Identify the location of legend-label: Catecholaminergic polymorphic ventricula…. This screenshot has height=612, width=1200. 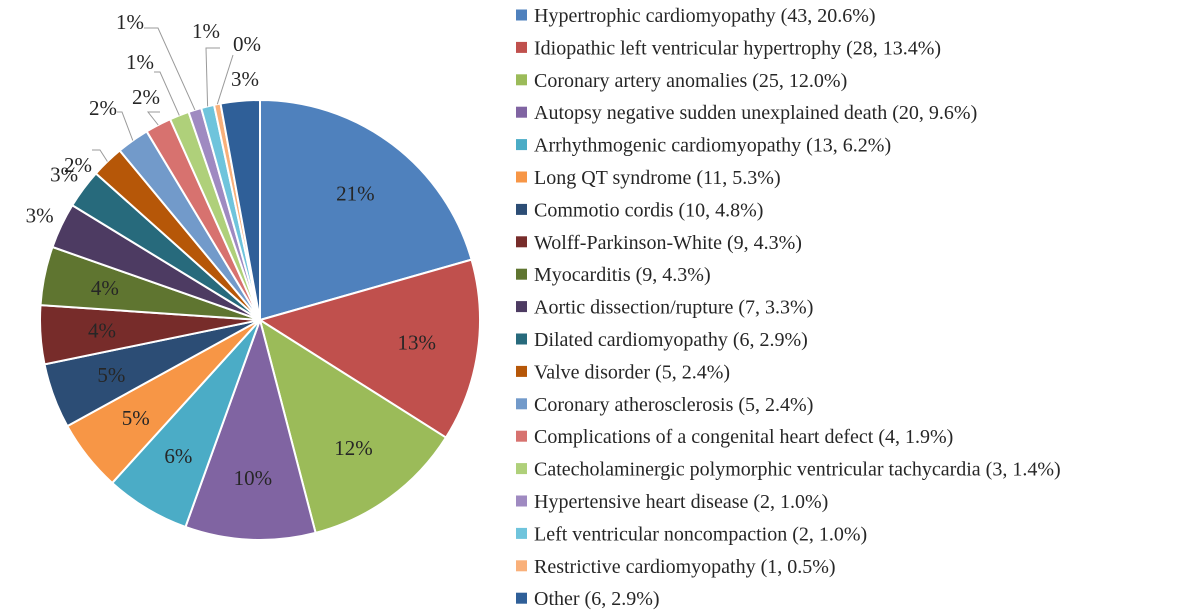
(797, 470).